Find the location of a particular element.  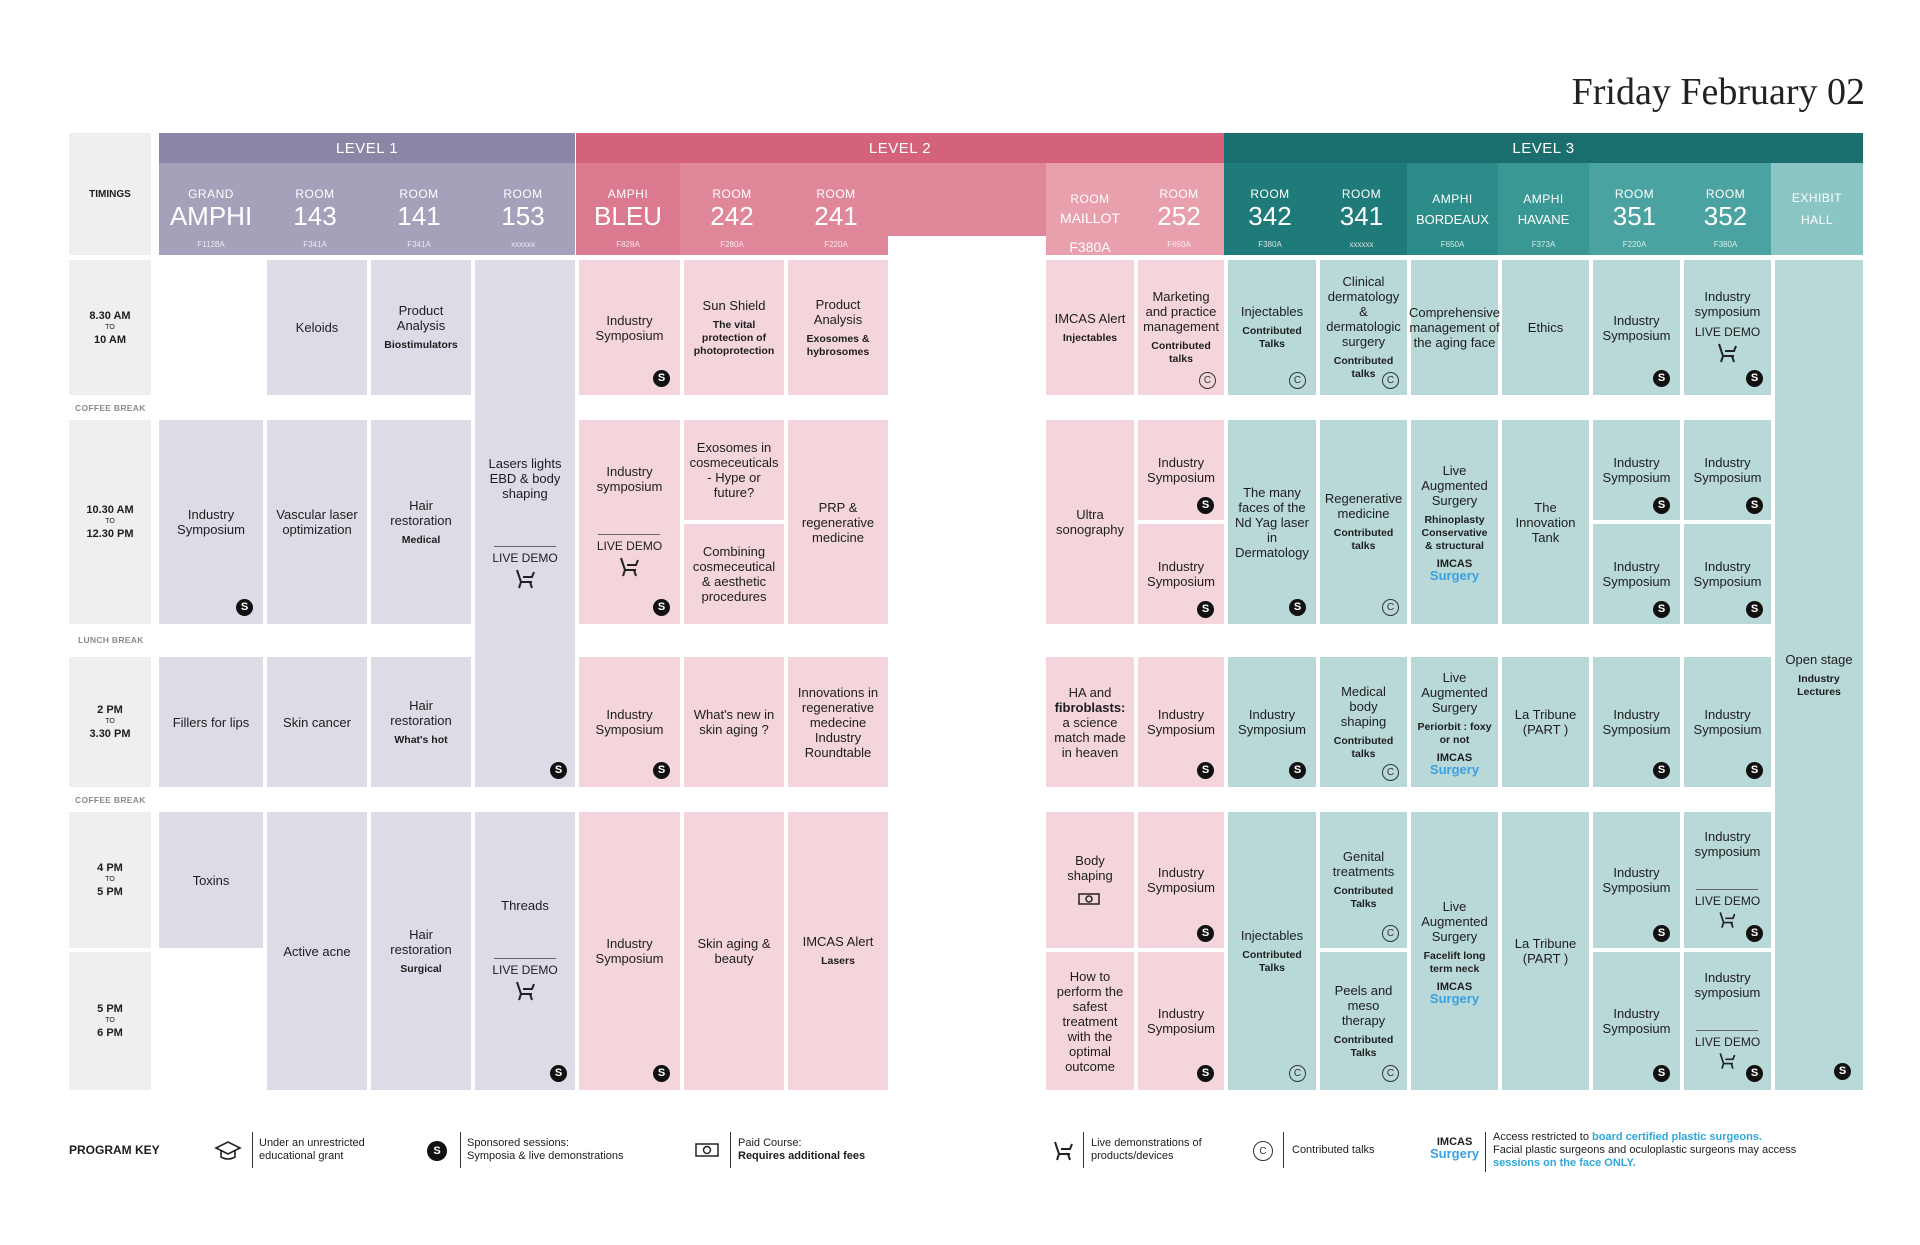

session-genital-treatments: Genital treatments Contributed Talks C is located at coordinates (1363, 880).